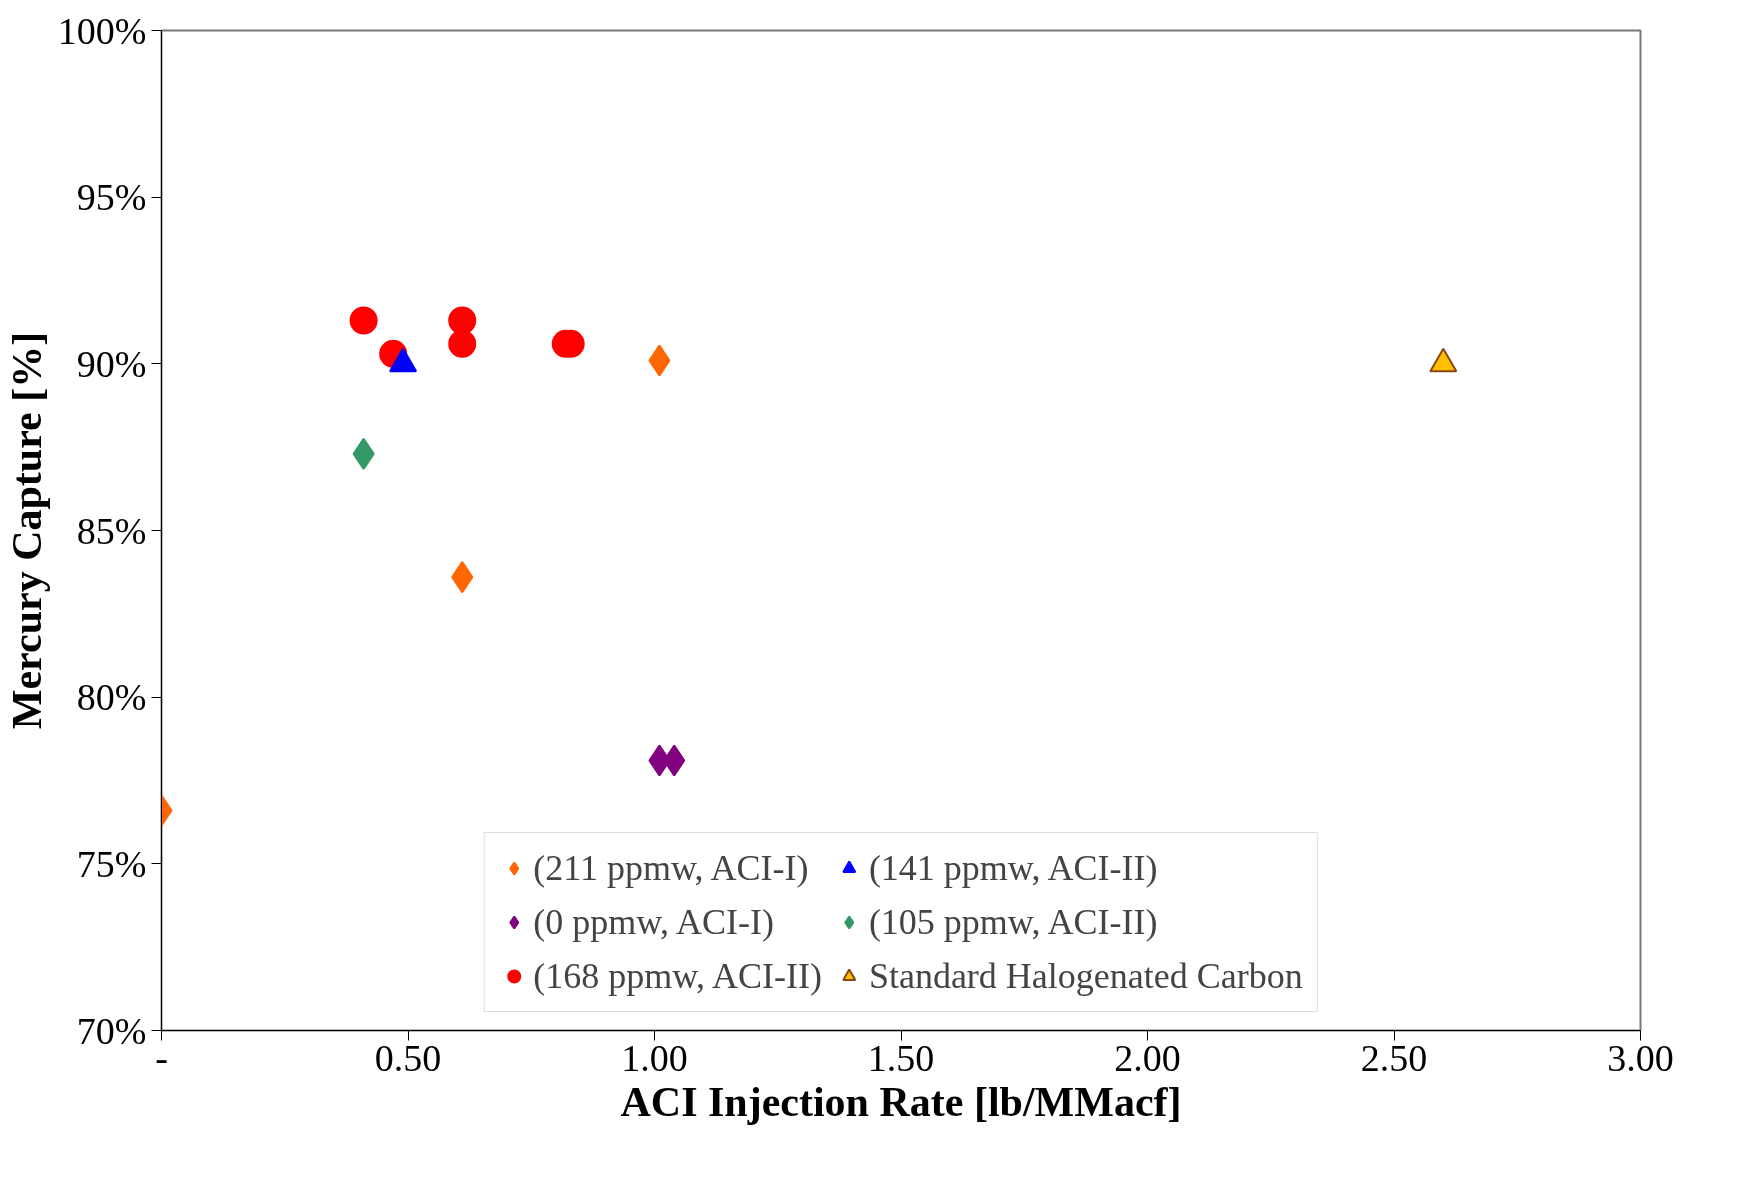  What do you see at coordinates (901, 1057) in the screenshot?
I see `x-tick-label: 1.50` at bounding box center [901, 1057].